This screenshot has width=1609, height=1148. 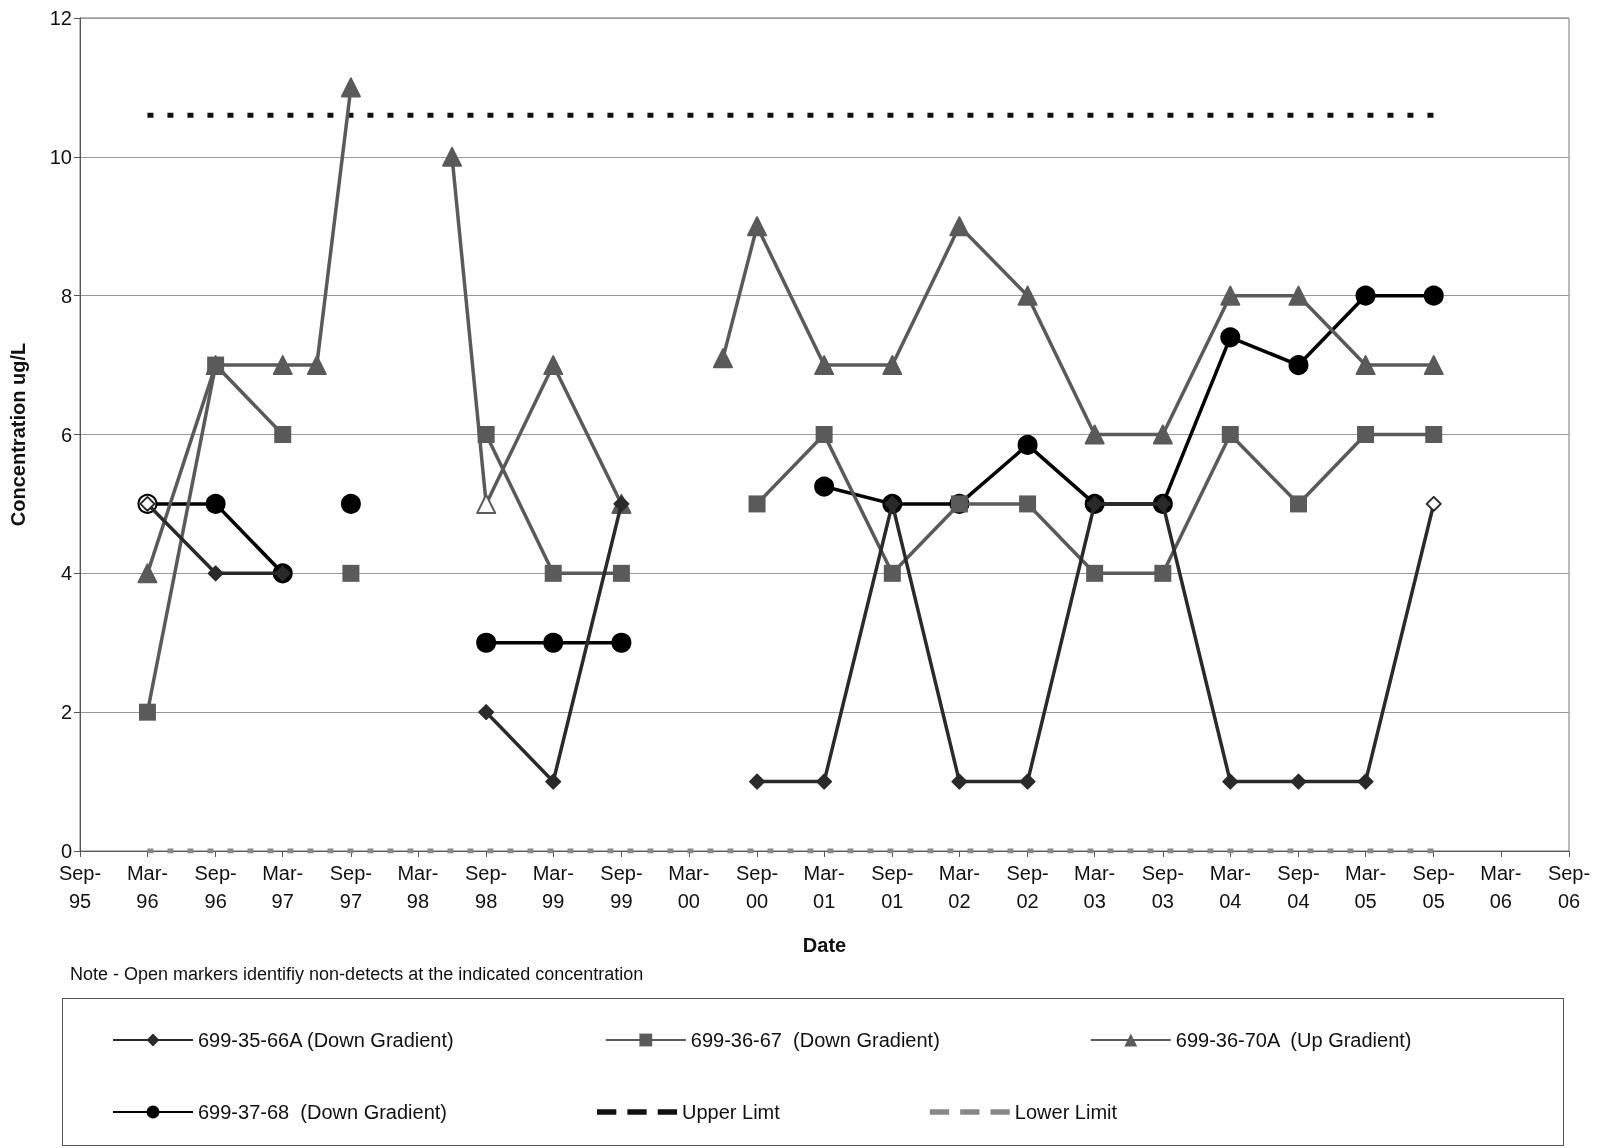 I want to click on legend-label: 699-35-66A (Down Gradient), so click(x=326, y=1040).